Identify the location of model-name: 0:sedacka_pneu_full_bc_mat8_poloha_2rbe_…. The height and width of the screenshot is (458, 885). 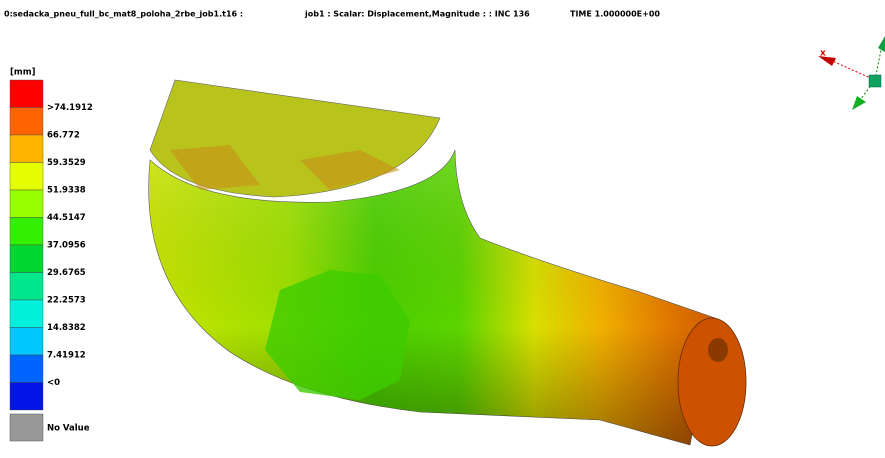
(123, 14).